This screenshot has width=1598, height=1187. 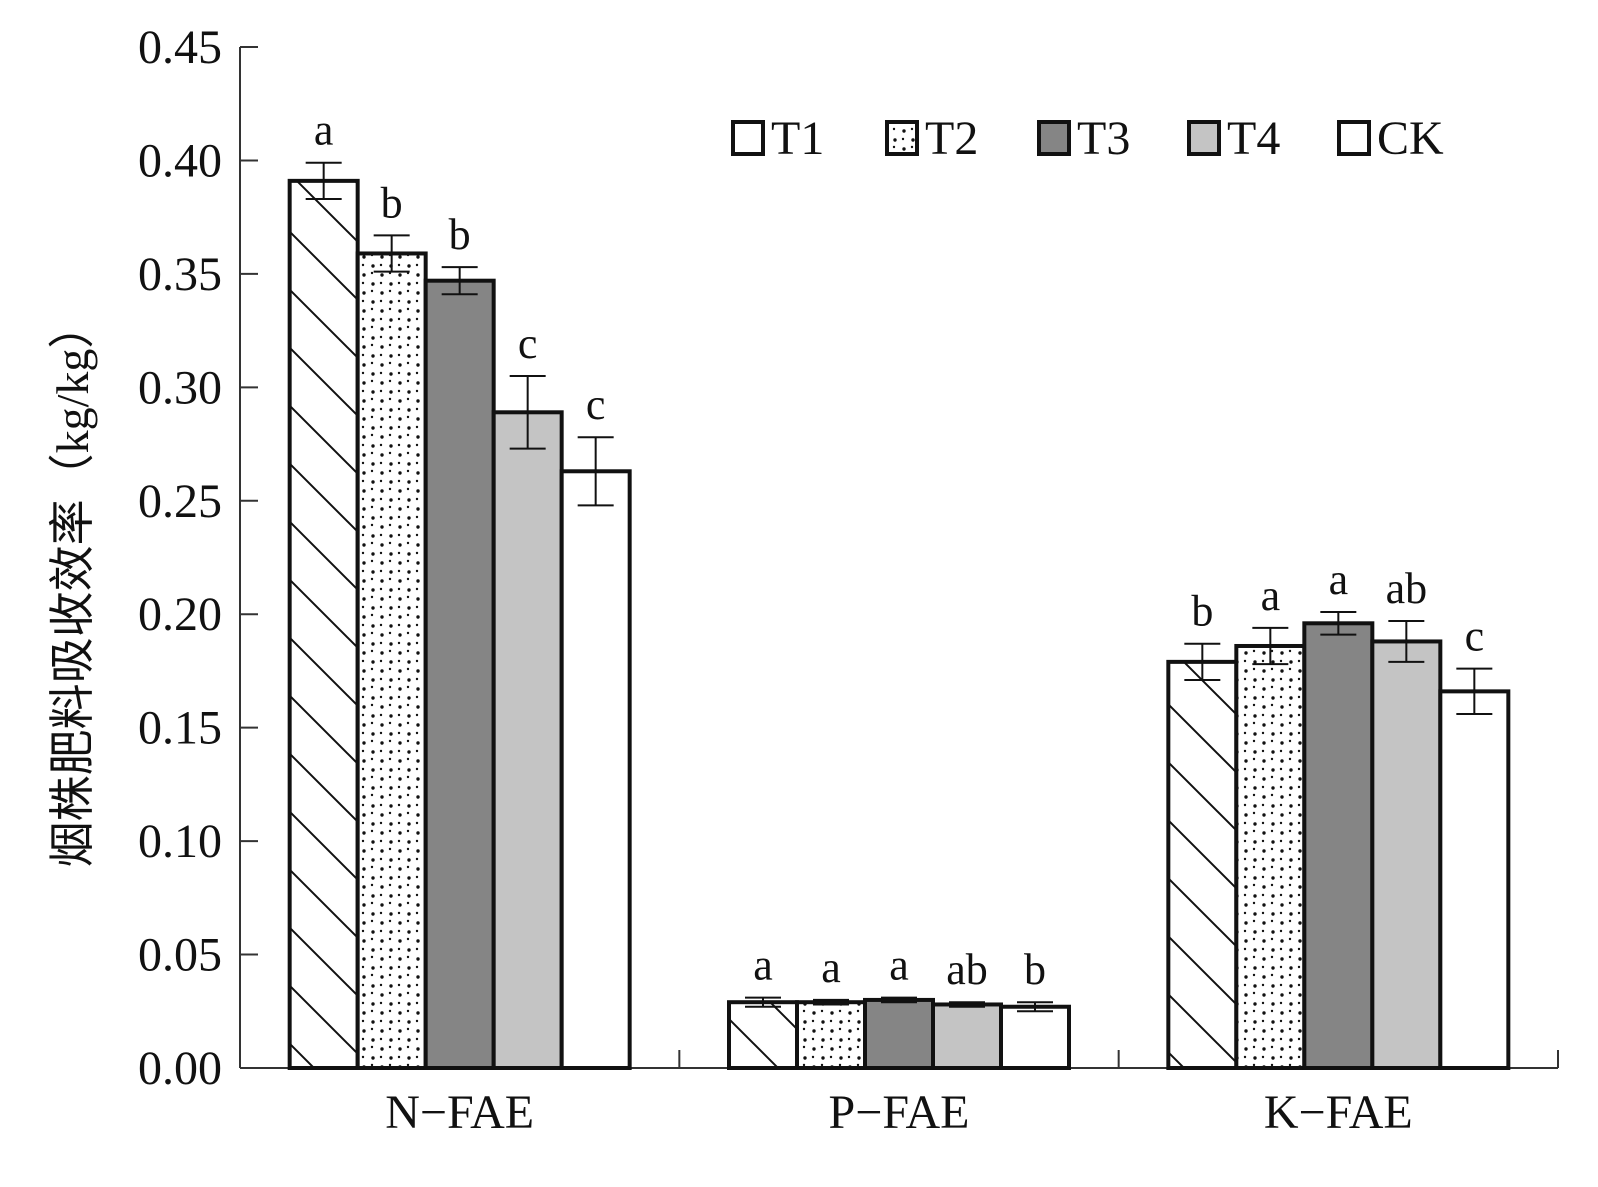 I want to click on x-category-label: P−FAE, so click(x=899, y=1112).